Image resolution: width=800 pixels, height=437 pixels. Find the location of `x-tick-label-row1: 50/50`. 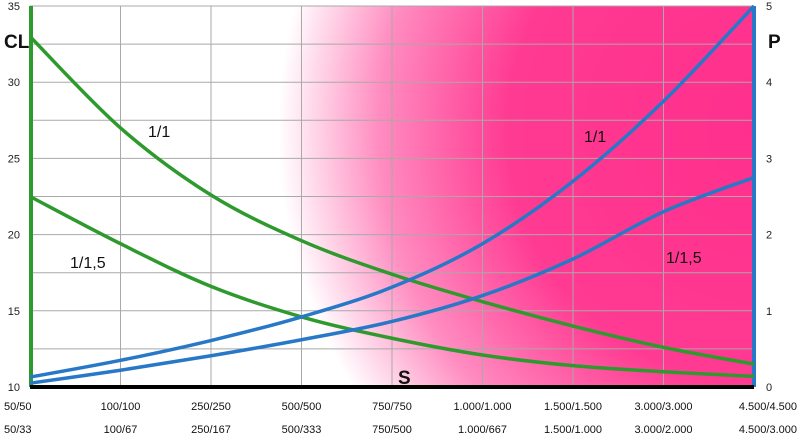

x-tick-label-row1: 50/50 is located at coordinates (18, 407).